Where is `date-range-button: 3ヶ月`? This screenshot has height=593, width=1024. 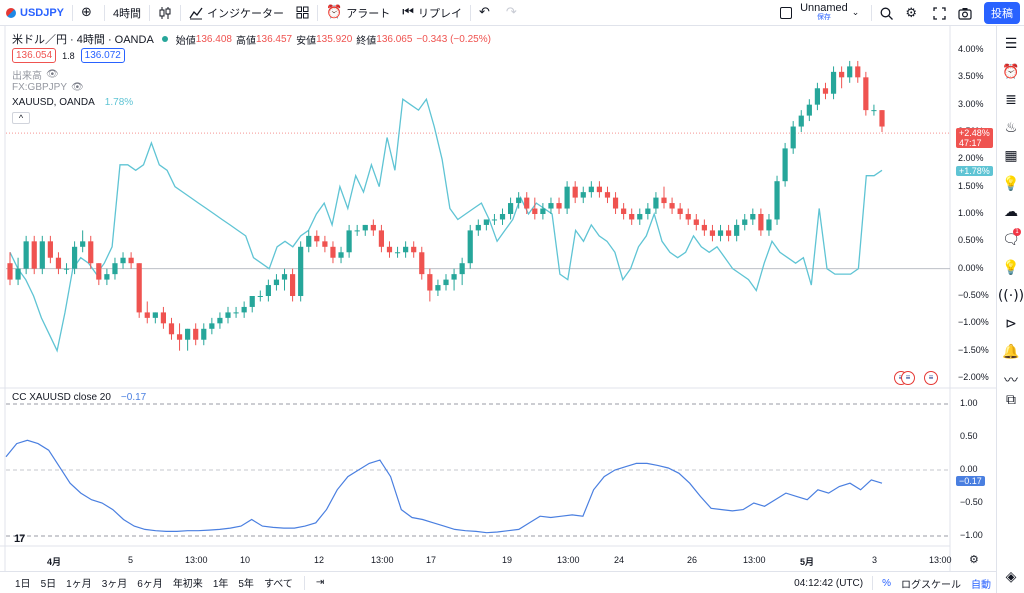 date-range-button: 3ヶ月 is located at coordinates (114, 584).